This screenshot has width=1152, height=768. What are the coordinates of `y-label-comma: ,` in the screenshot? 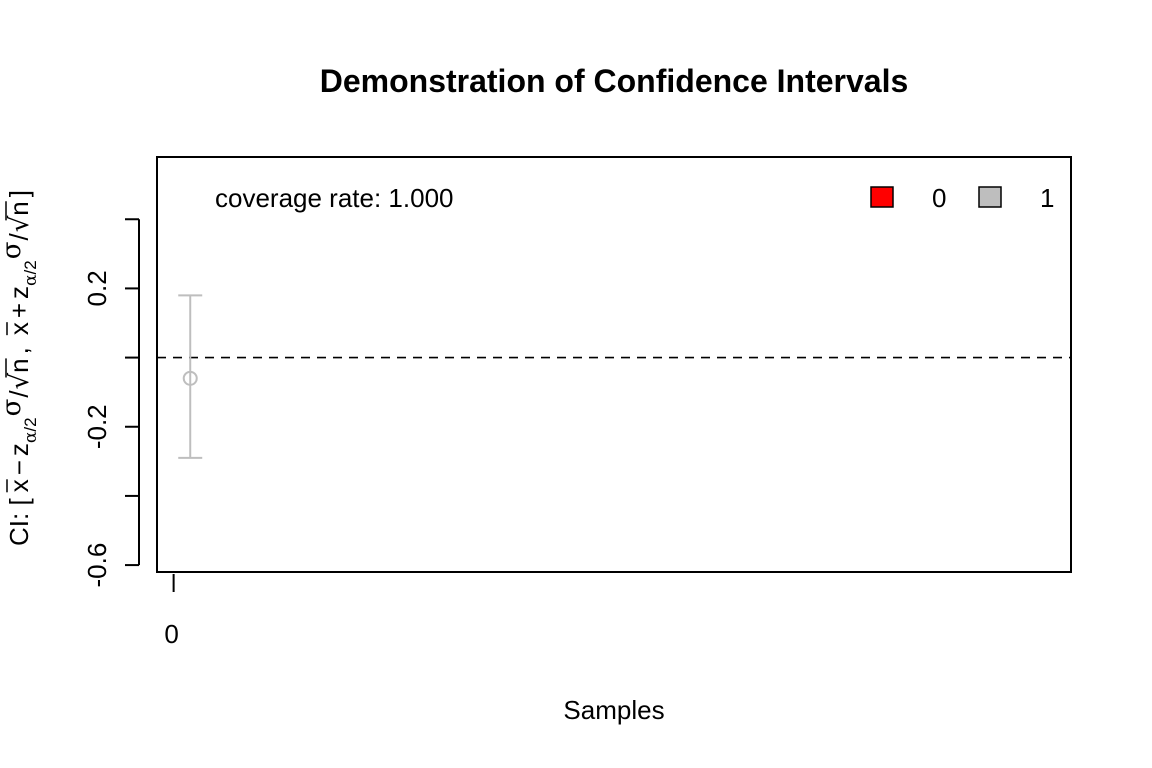 It's located at (19, 350).